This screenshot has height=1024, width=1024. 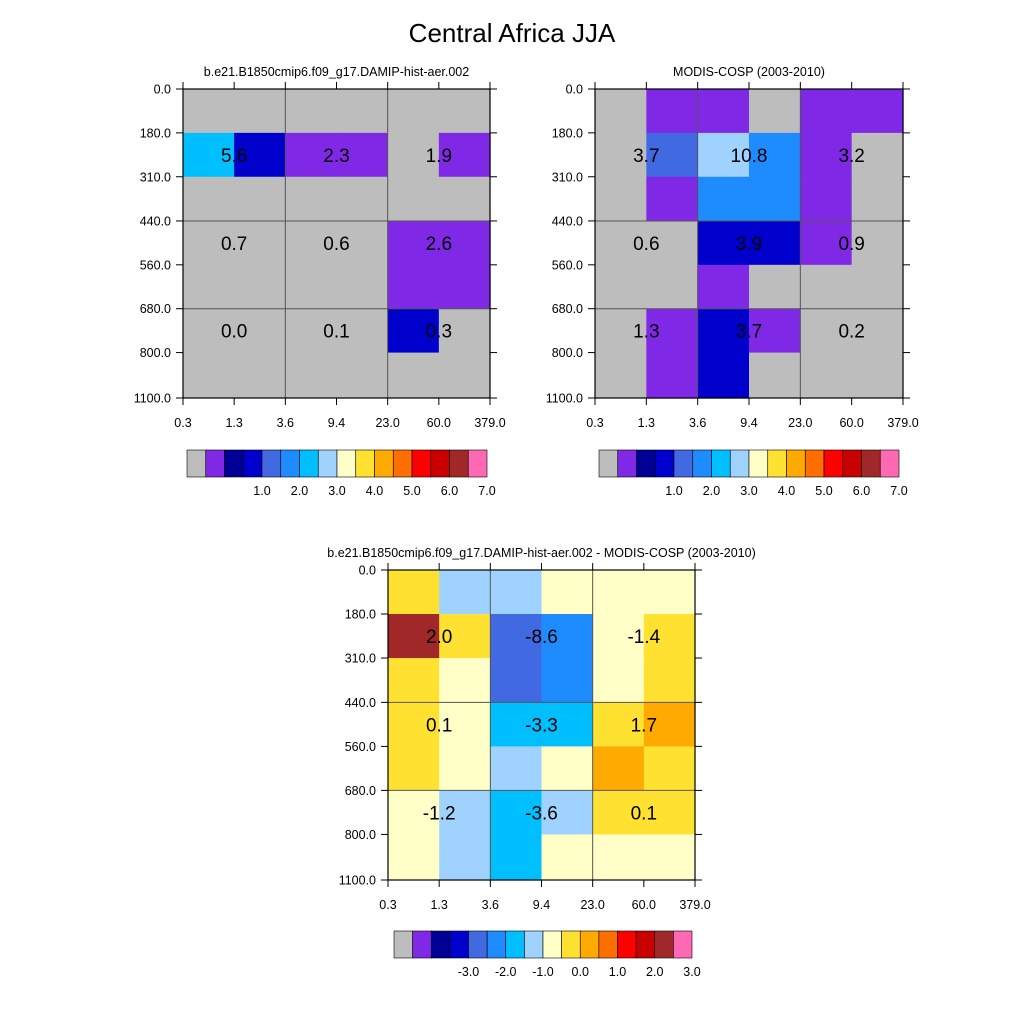 I want to click on data-label: 0.3, so click(x=439, y=332).